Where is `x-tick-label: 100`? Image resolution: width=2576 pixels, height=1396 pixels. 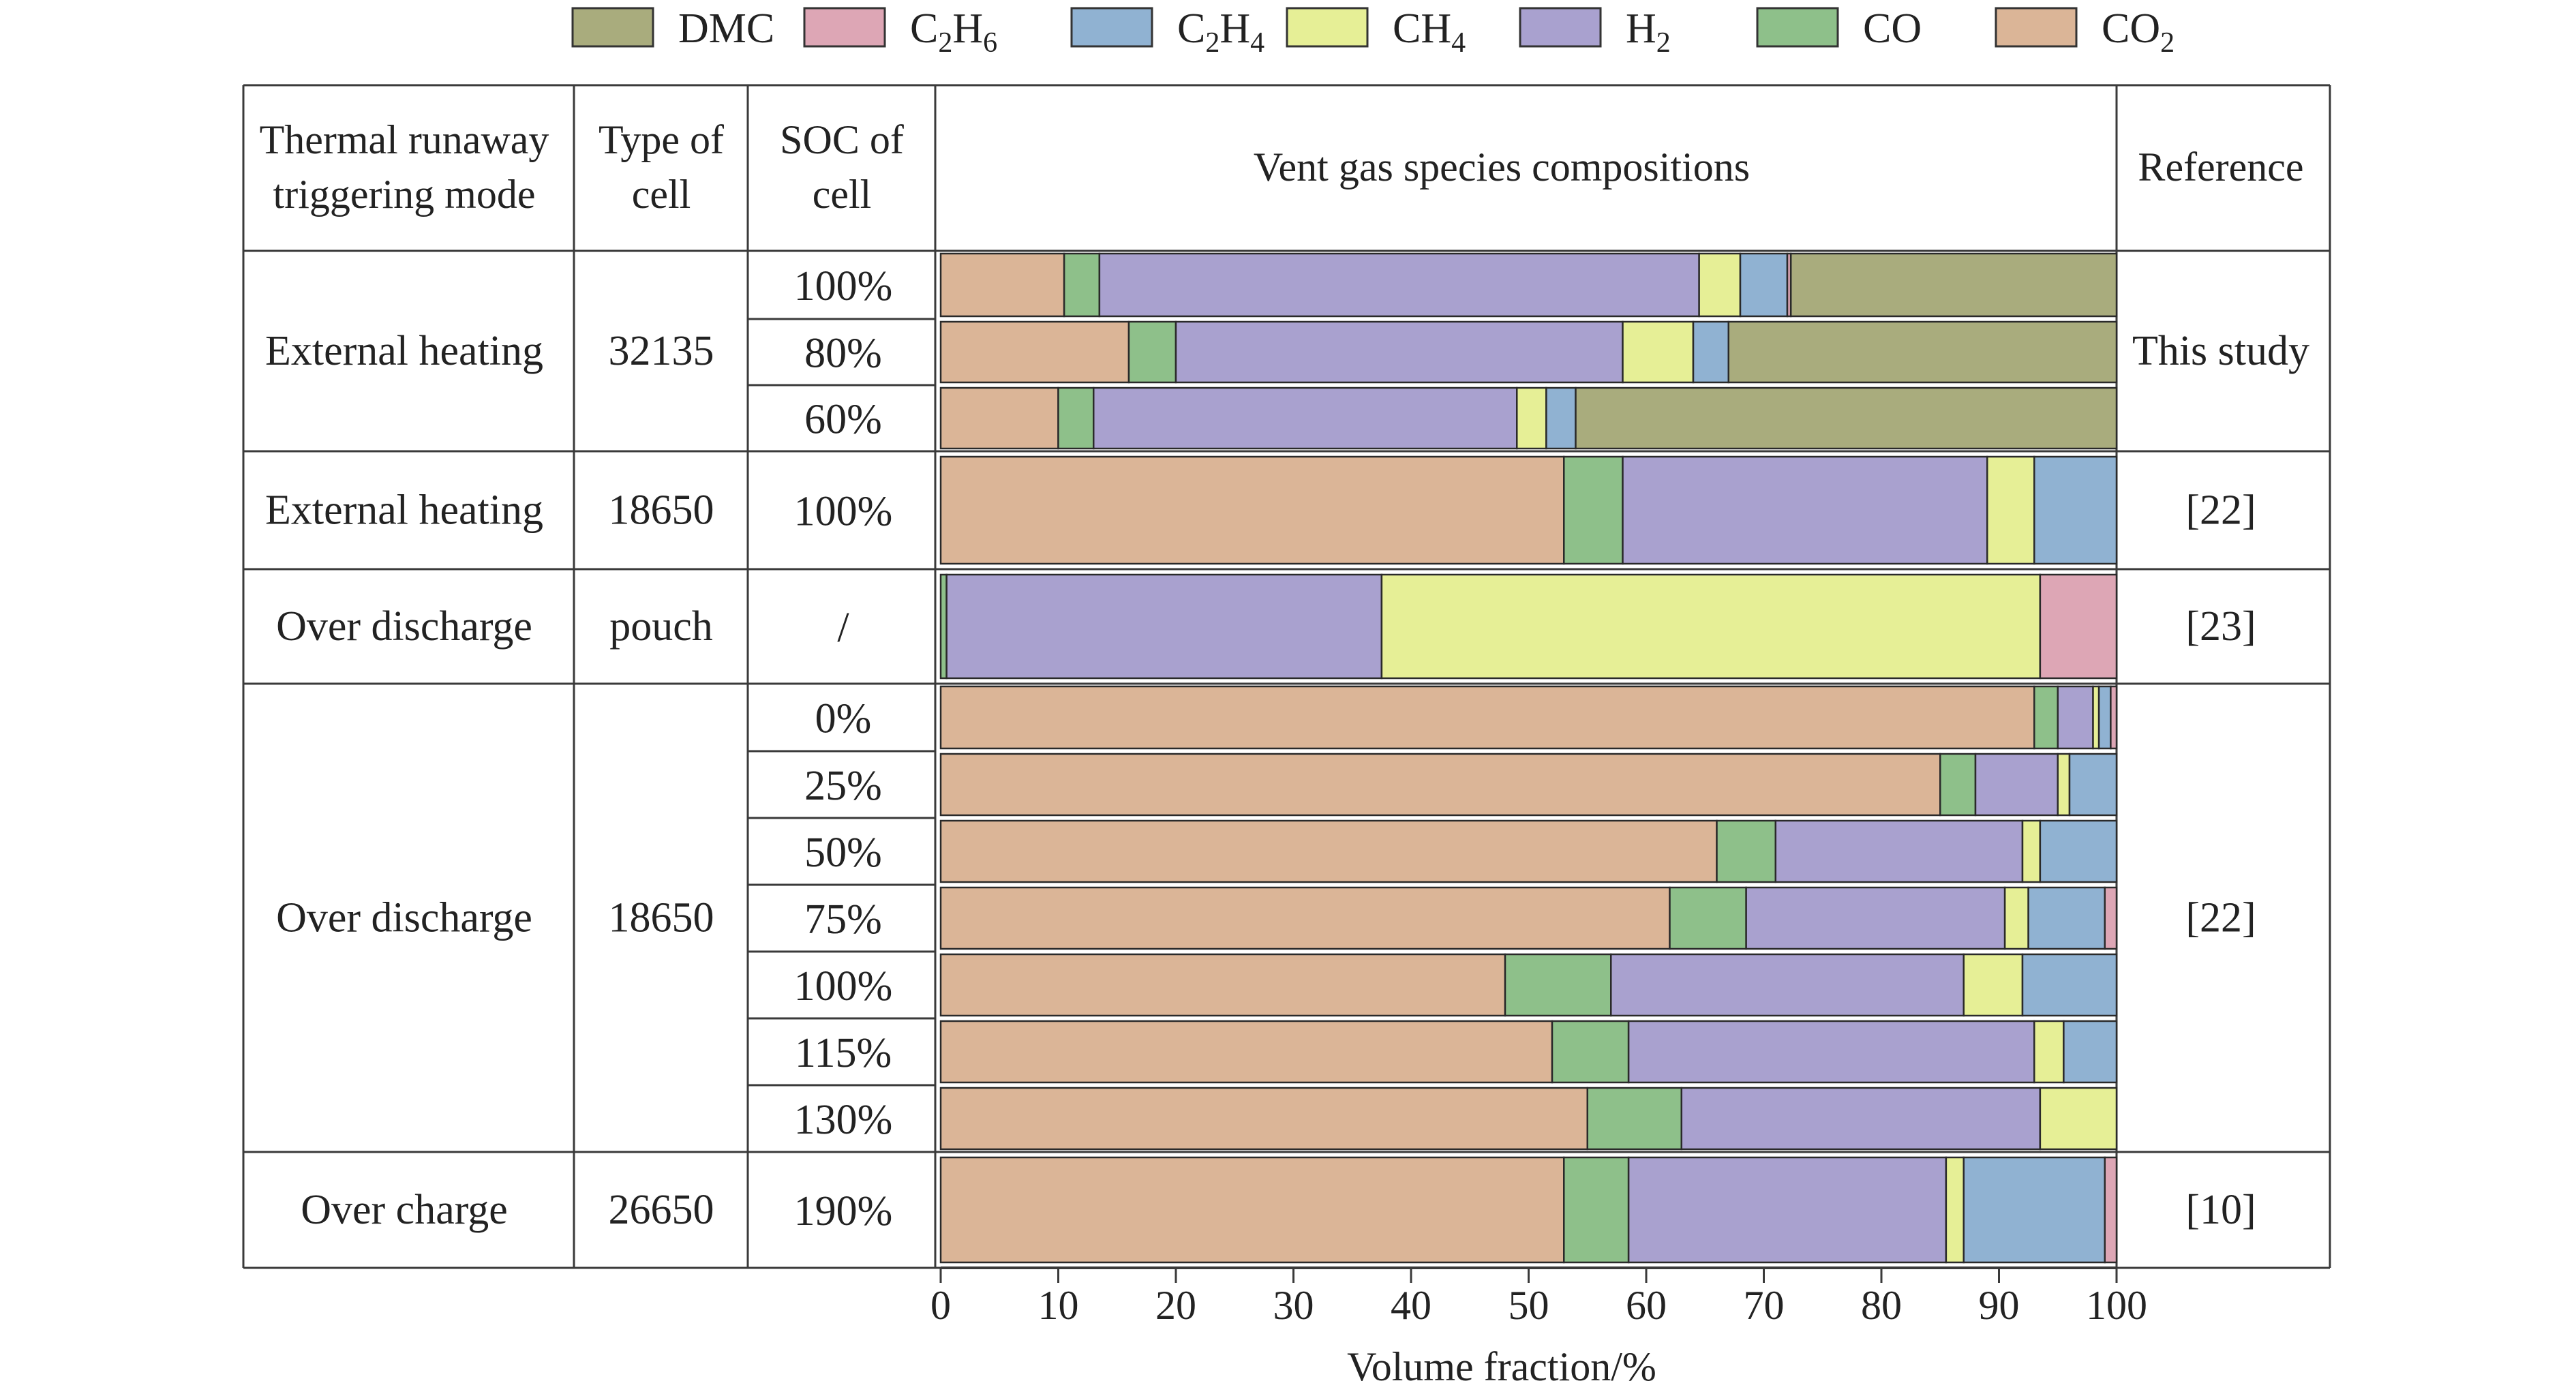 x-tick-label: 100 is located at coordinates (2116, 1305).